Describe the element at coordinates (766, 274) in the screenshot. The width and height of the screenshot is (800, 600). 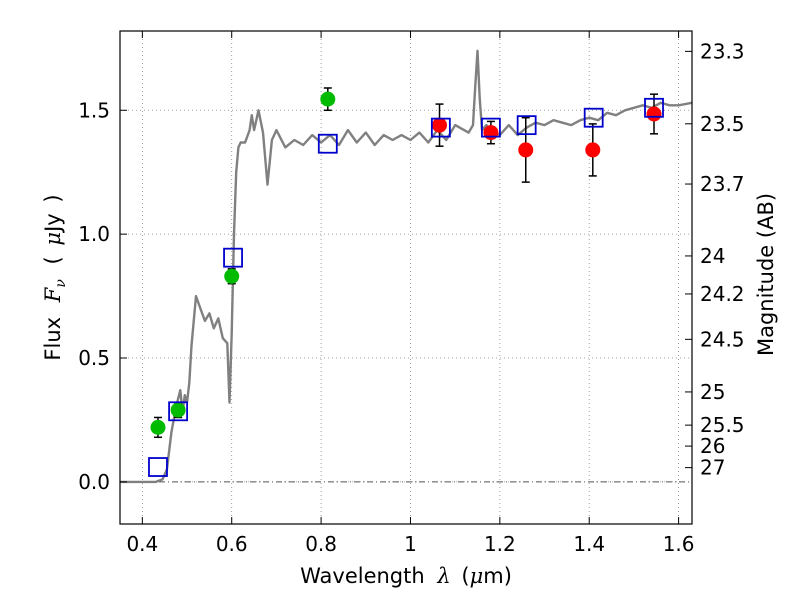
I see `magnitude-axis-label: Magnitude (AB)` at that location.